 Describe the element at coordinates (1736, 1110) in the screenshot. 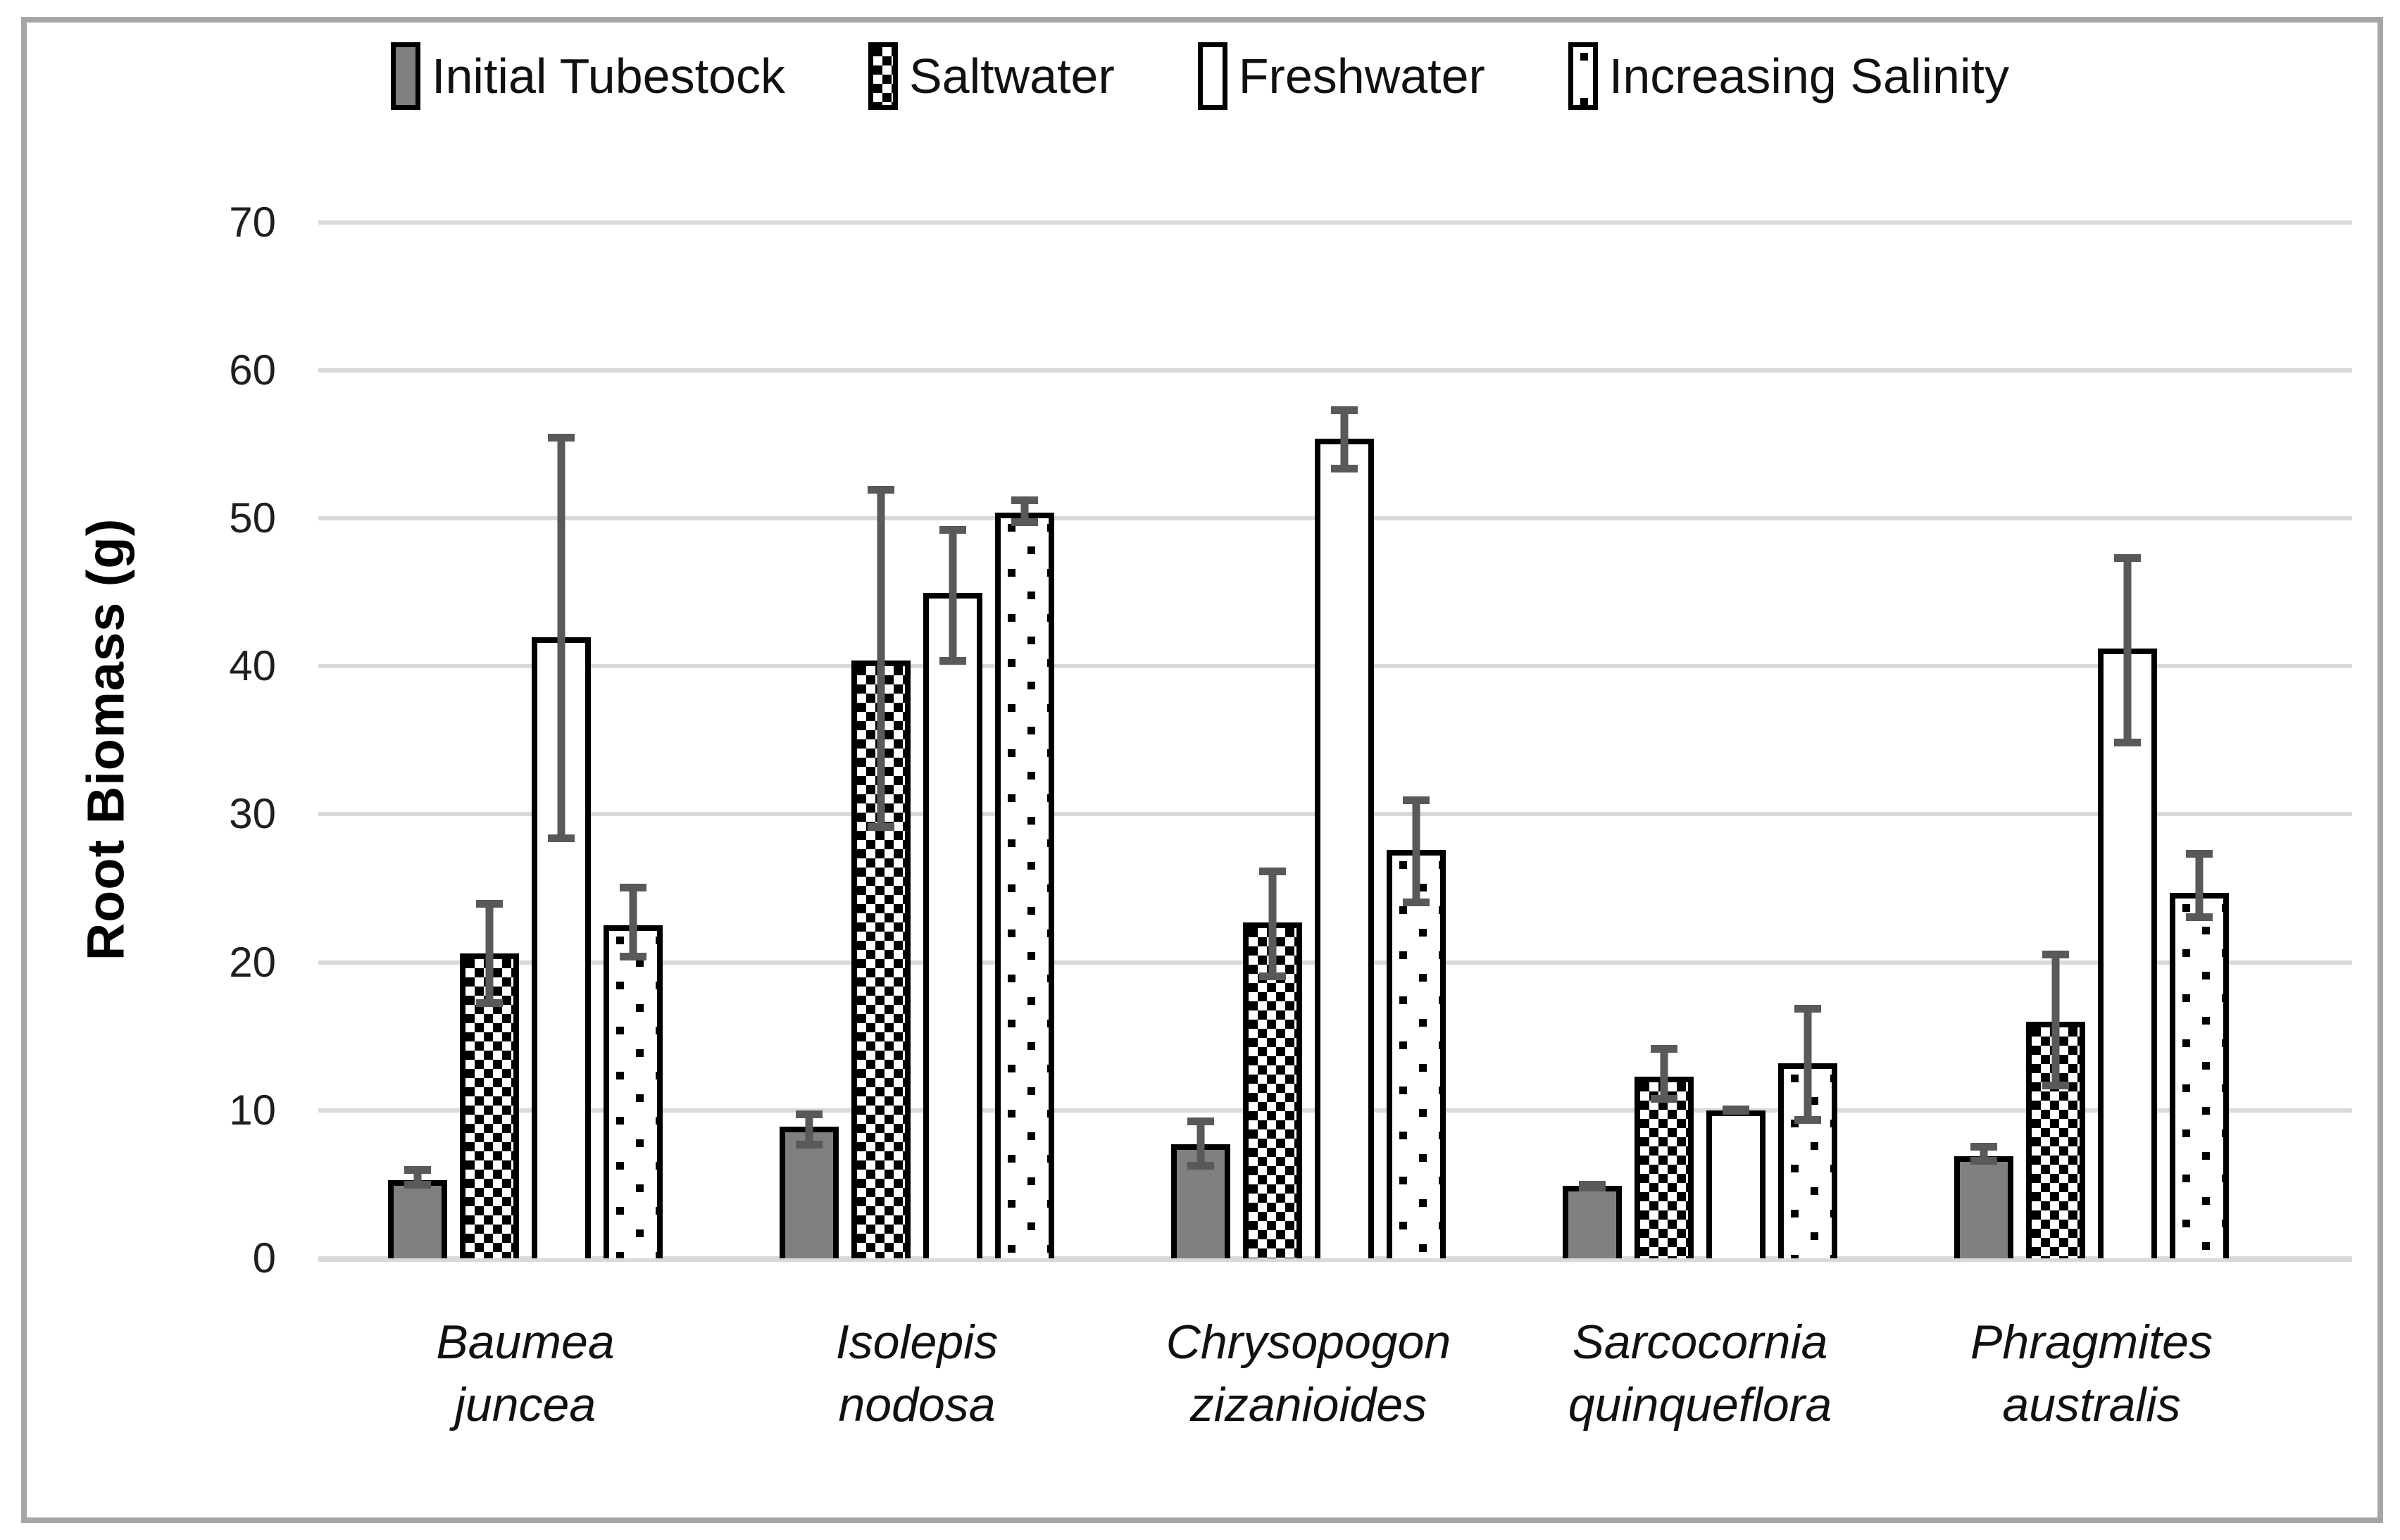

I see `error-bar-freshwater-sarcocornia-quinqueflora` at that location.